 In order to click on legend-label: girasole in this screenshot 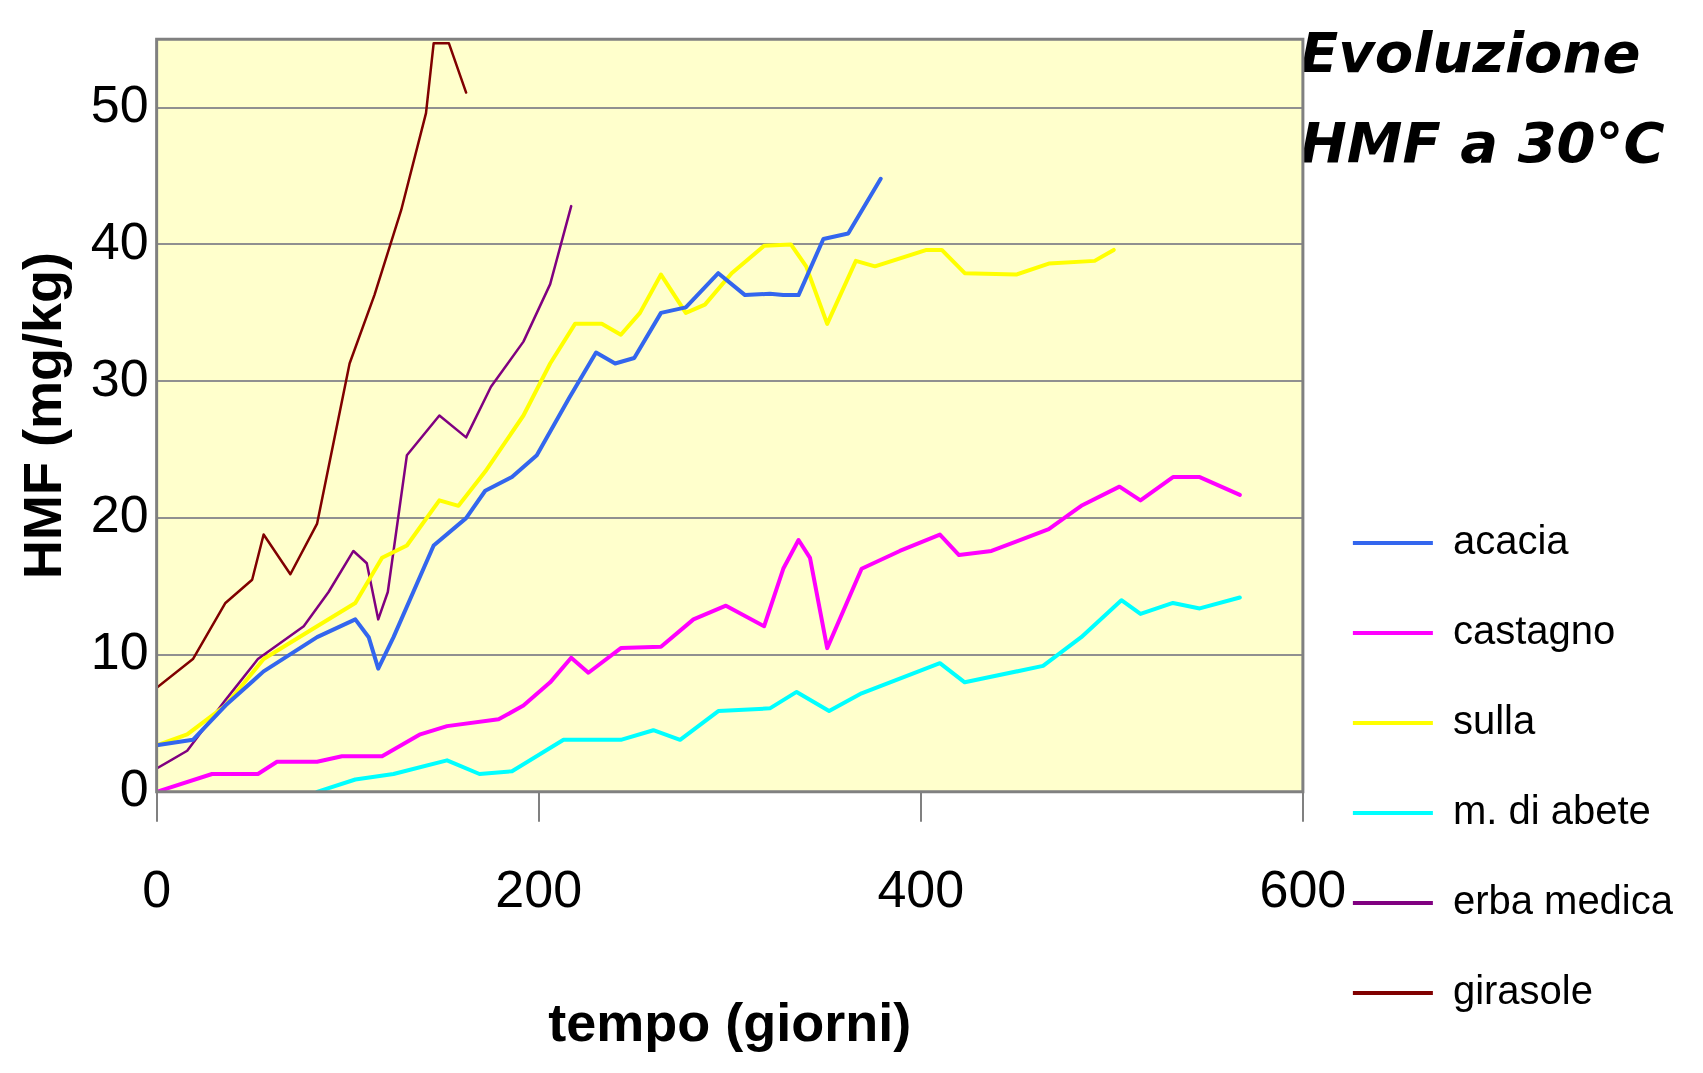, I will do `click(1522, 990)`.